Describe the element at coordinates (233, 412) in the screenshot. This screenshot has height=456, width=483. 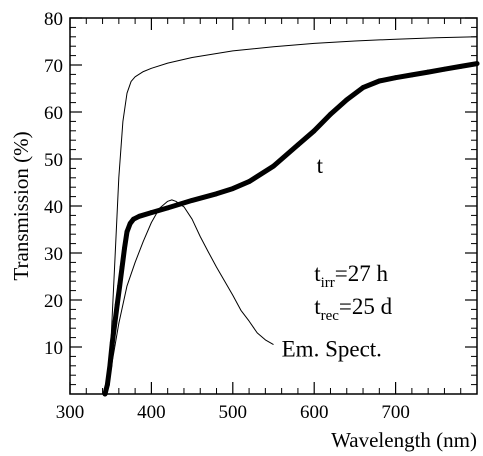
I see `x-tick-label: 500` at that location.